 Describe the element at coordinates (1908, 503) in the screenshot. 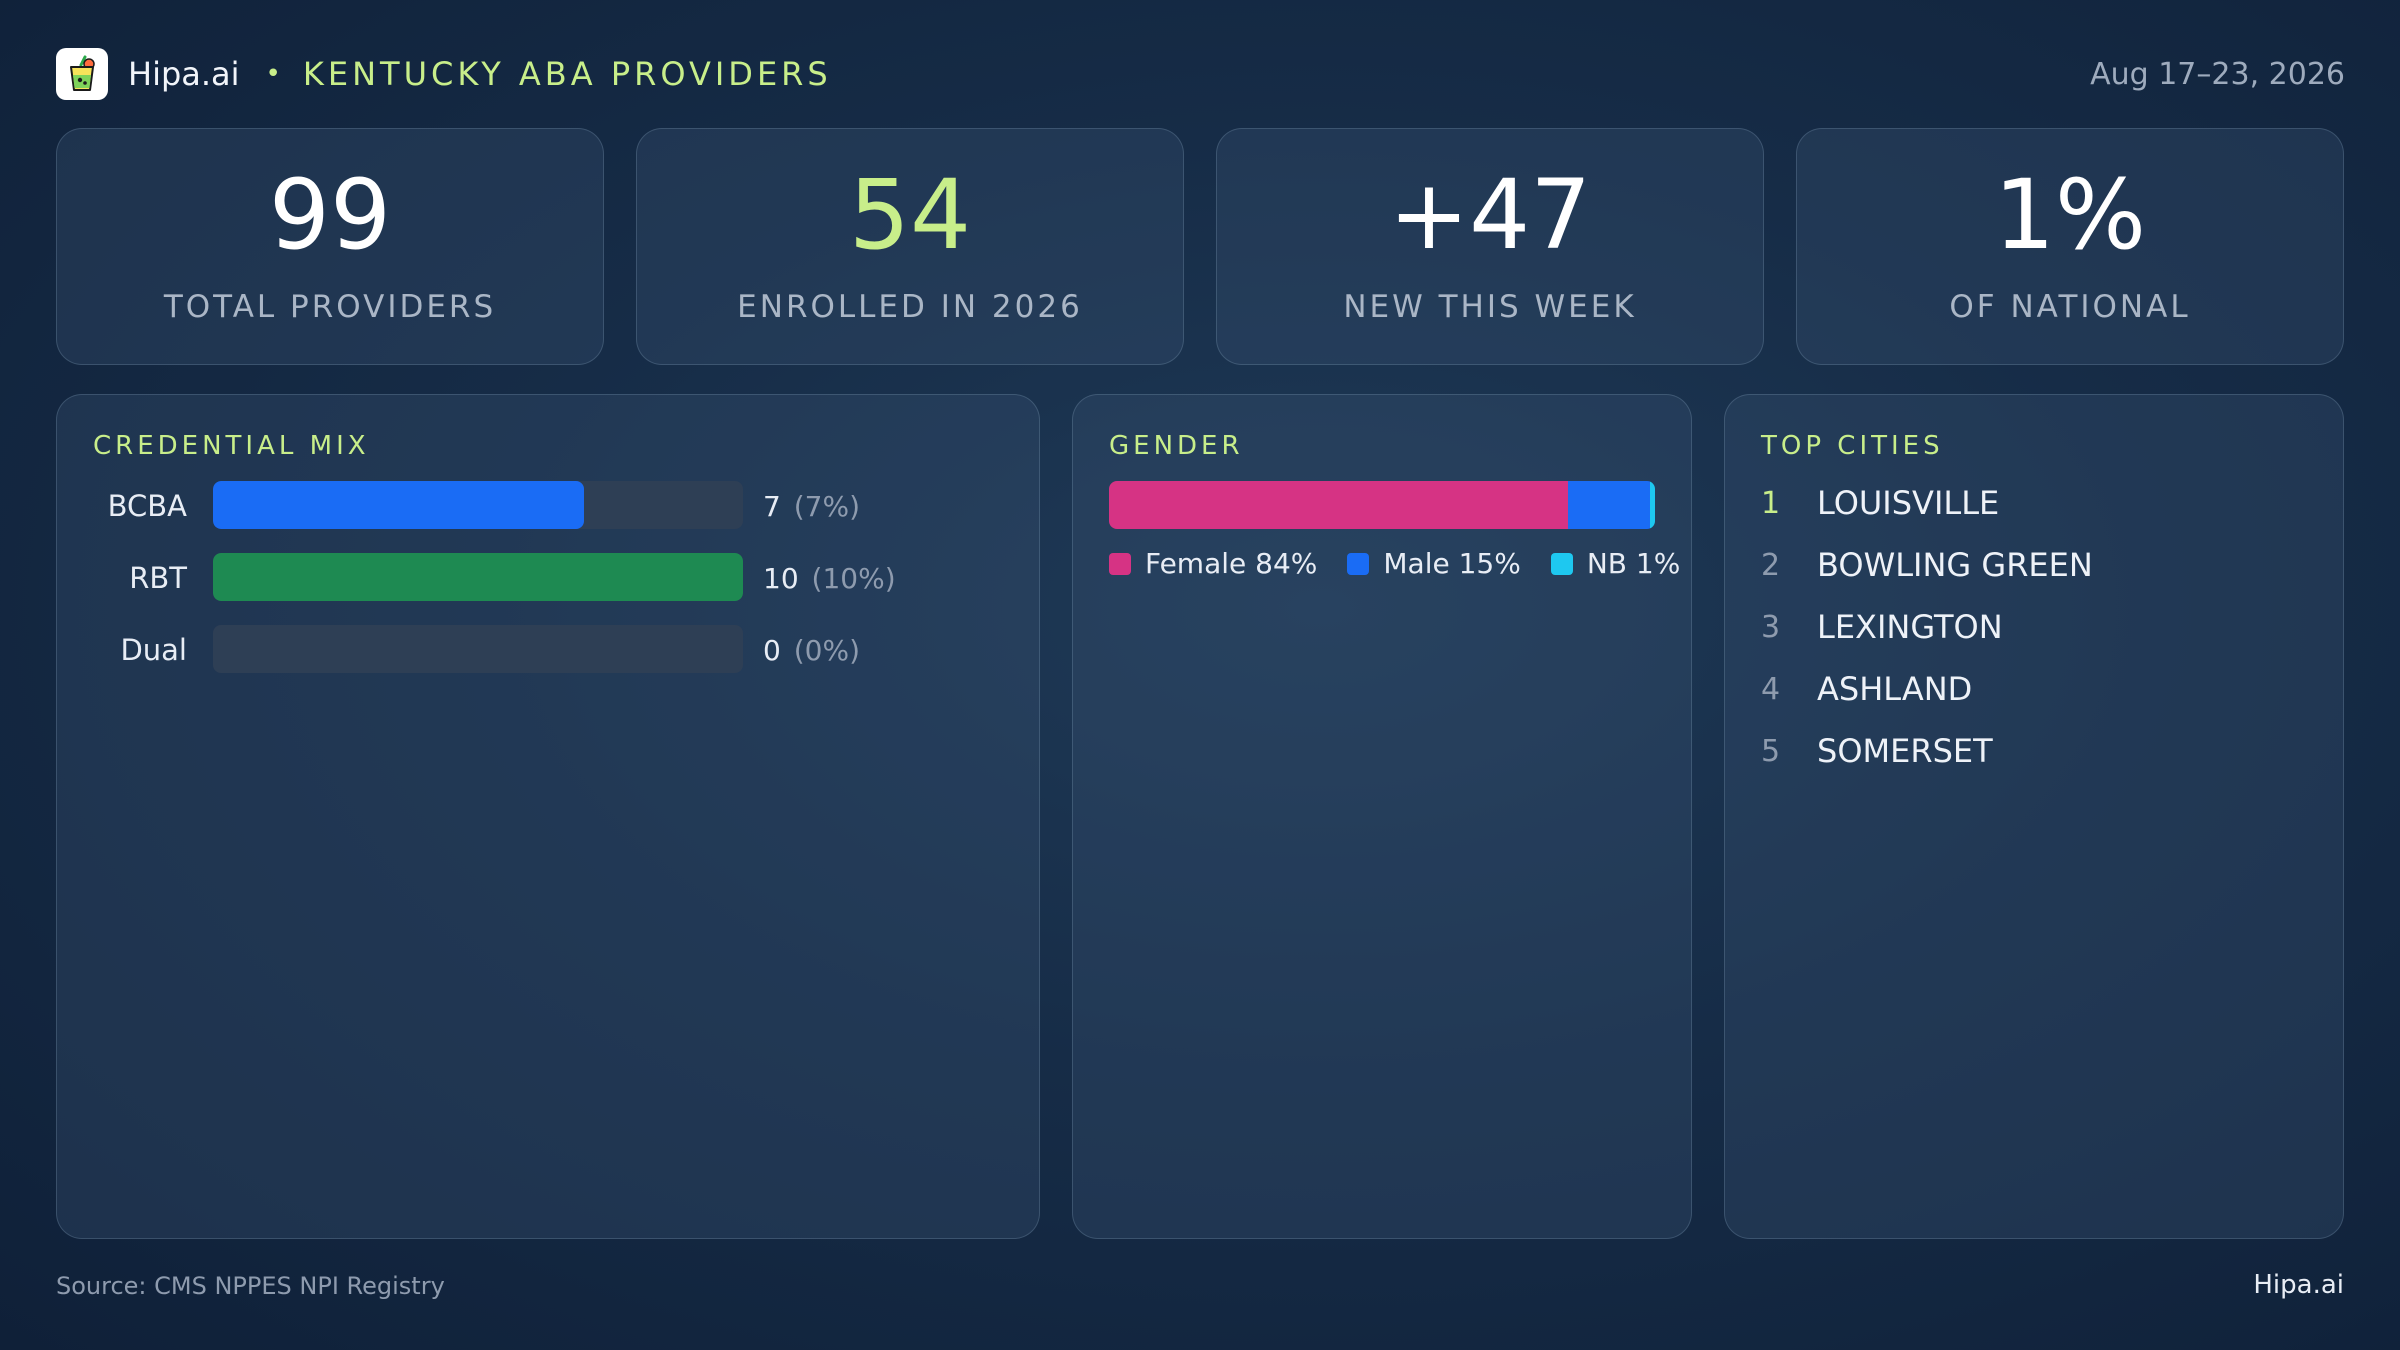

I see `city-name: LOUISVILLE` at that location.